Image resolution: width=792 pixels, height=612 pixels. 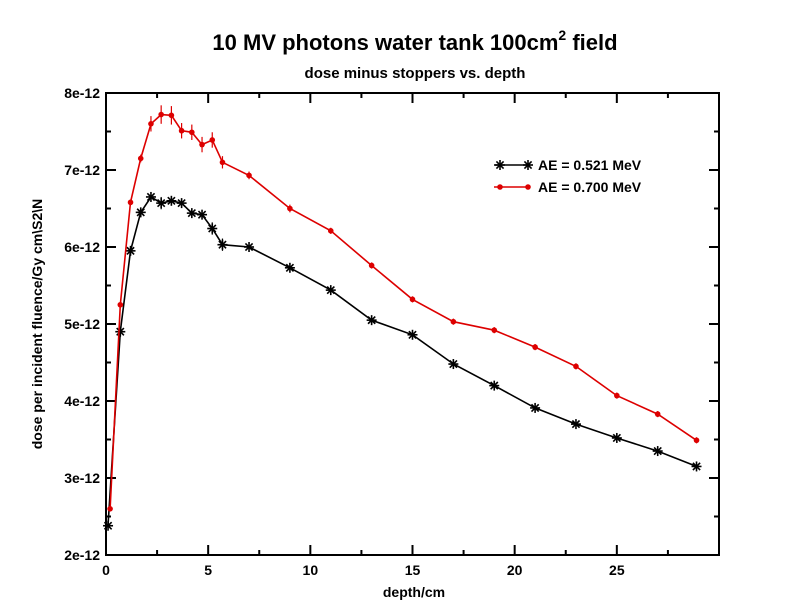 I want to click on x-axis-label: depth/cm, so click(x=414, y=592).